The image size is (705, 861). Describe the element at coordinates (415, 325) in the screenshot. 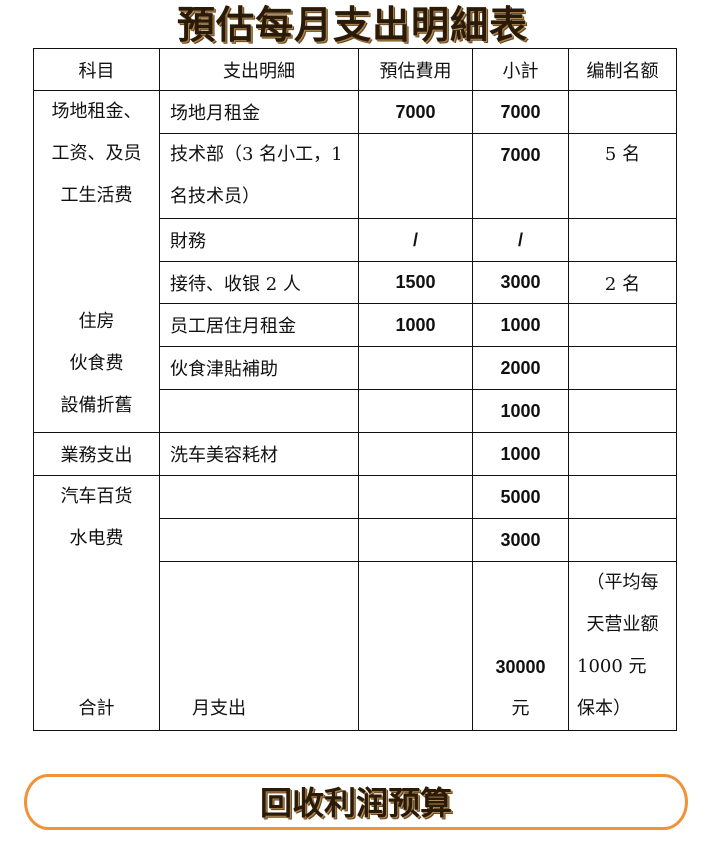

I see `estimate-cell: 1000` at that location.